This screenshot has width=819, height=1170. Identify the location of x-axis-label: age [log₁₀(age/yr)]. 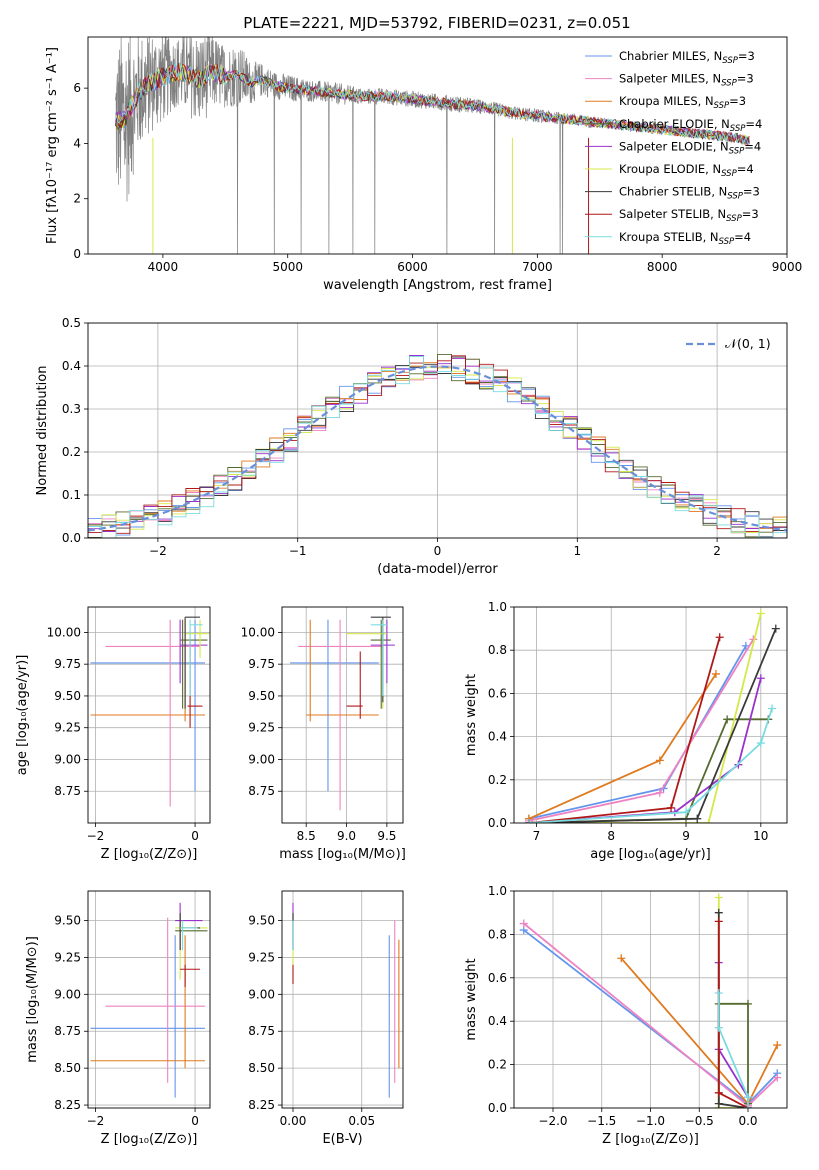
(650, 854).